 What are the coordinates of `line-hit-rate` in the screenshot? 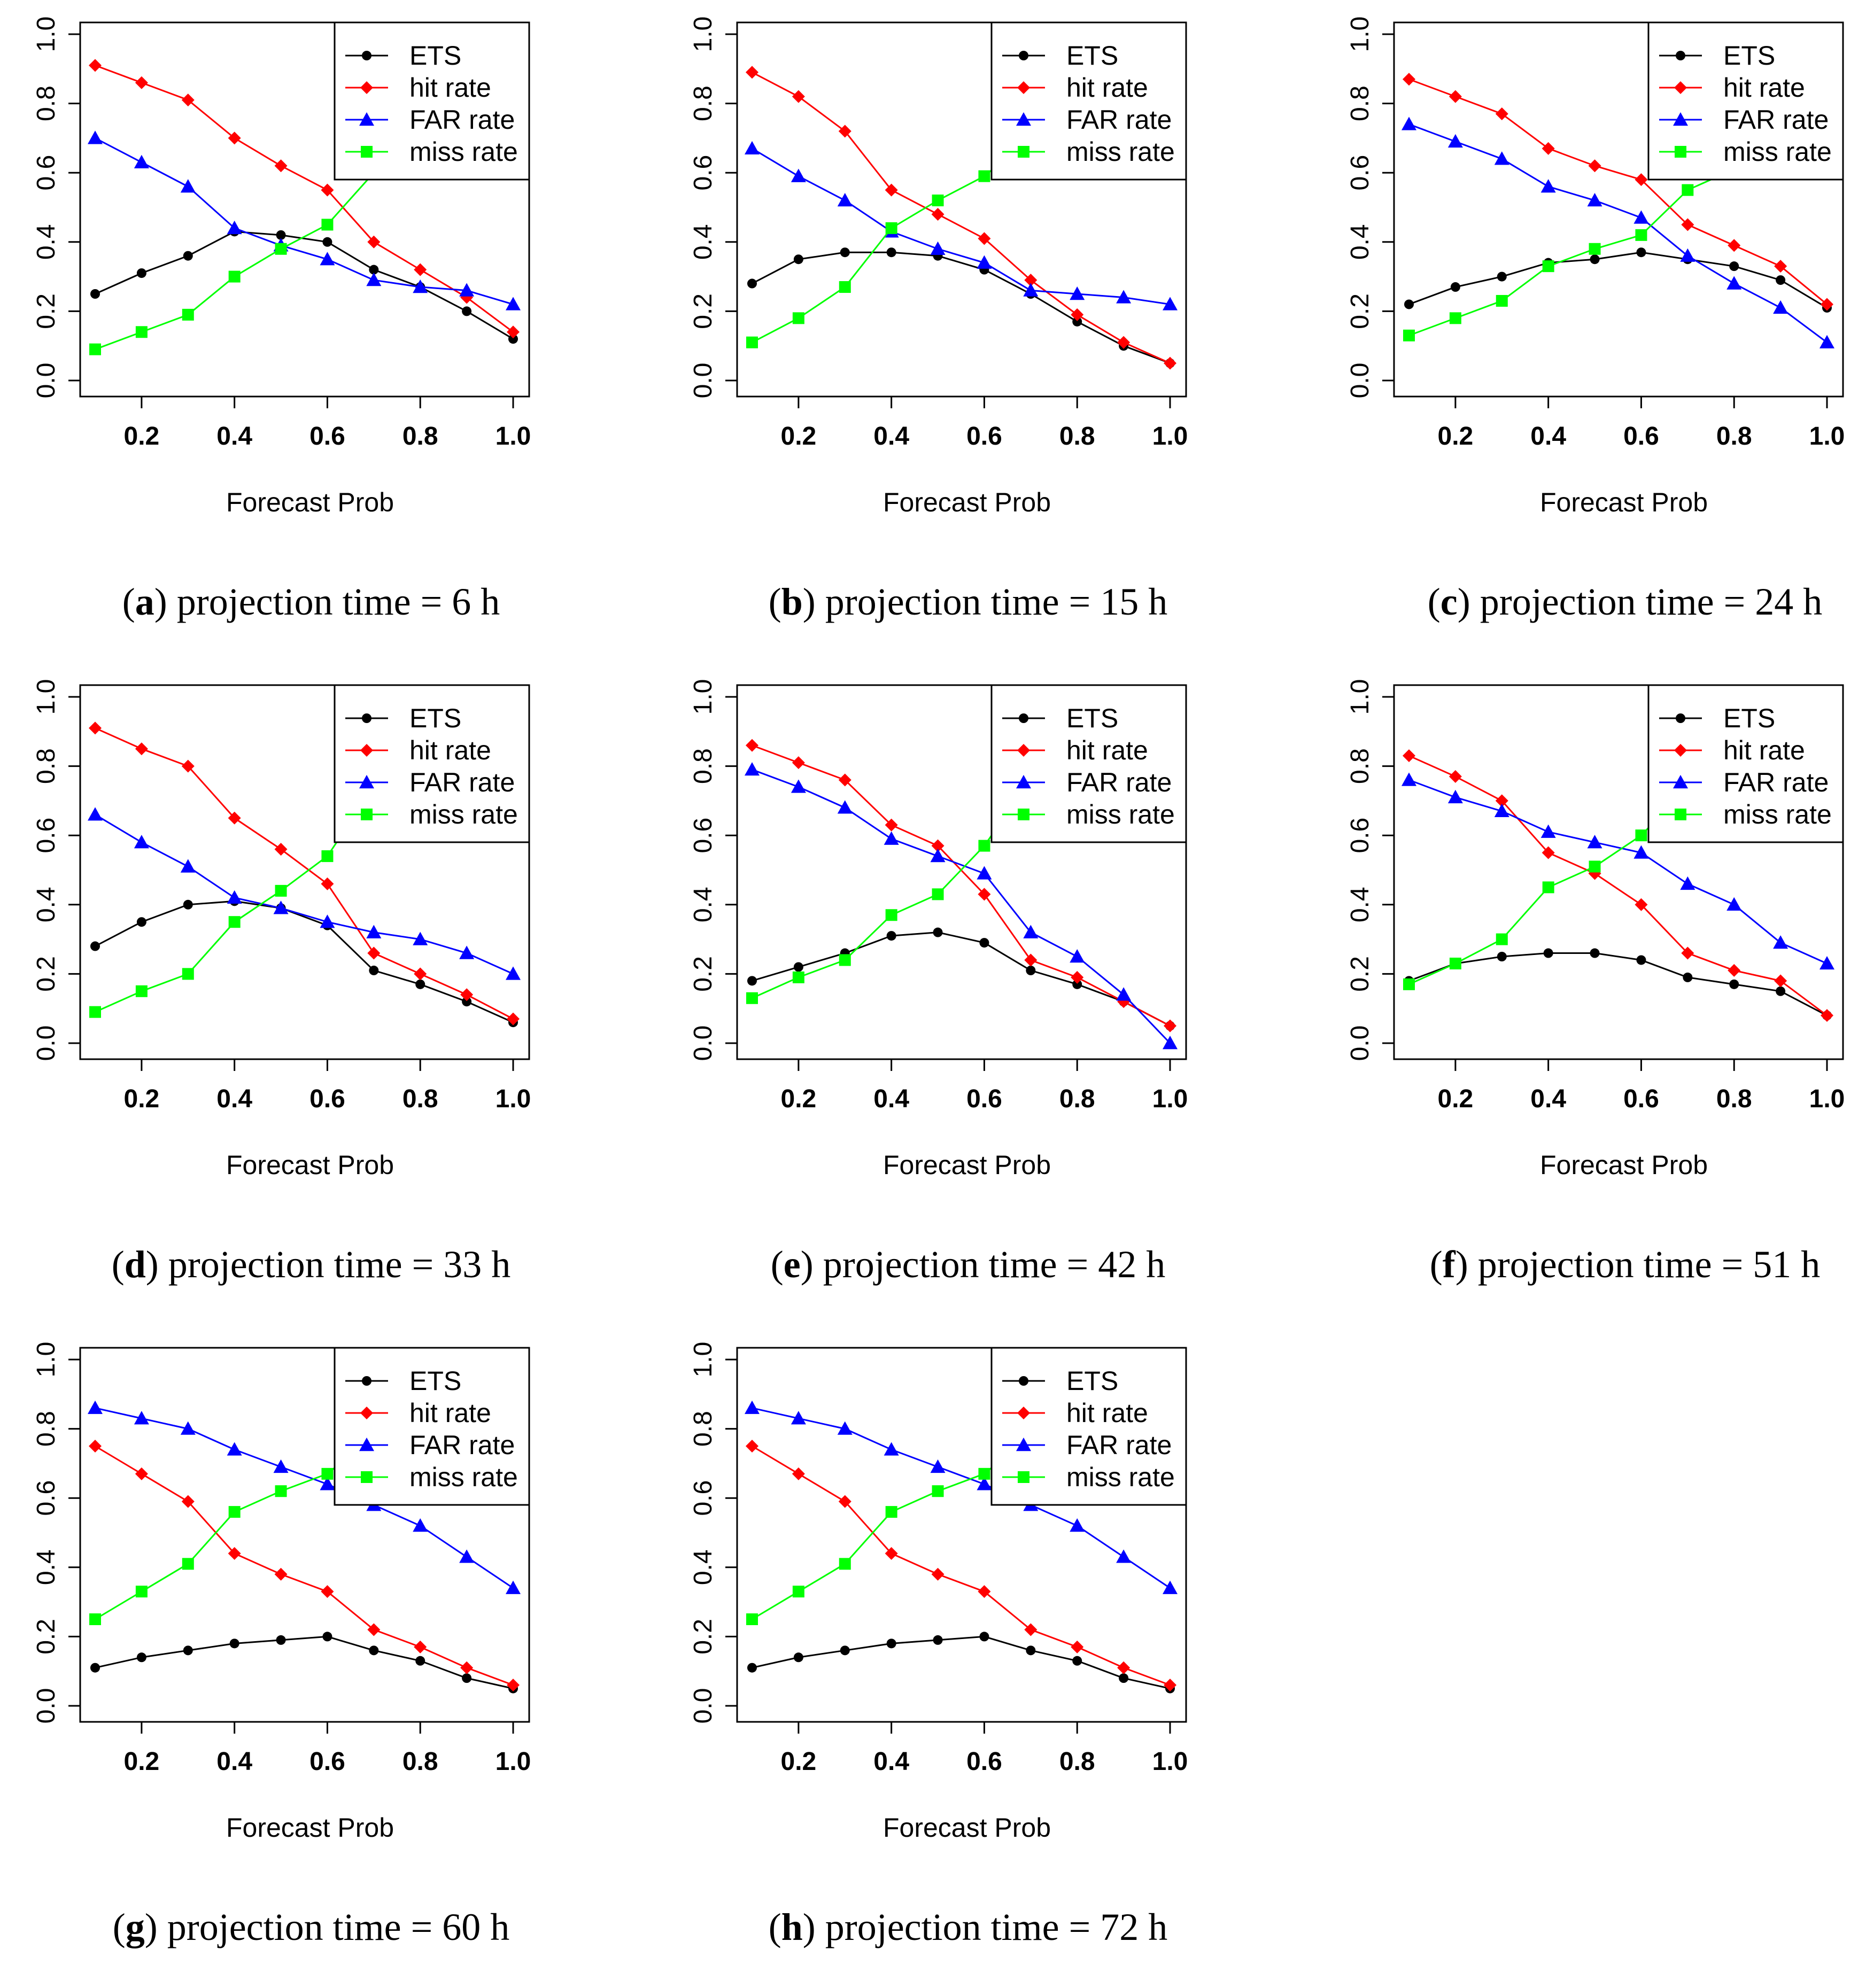 It's located at (961, 217).